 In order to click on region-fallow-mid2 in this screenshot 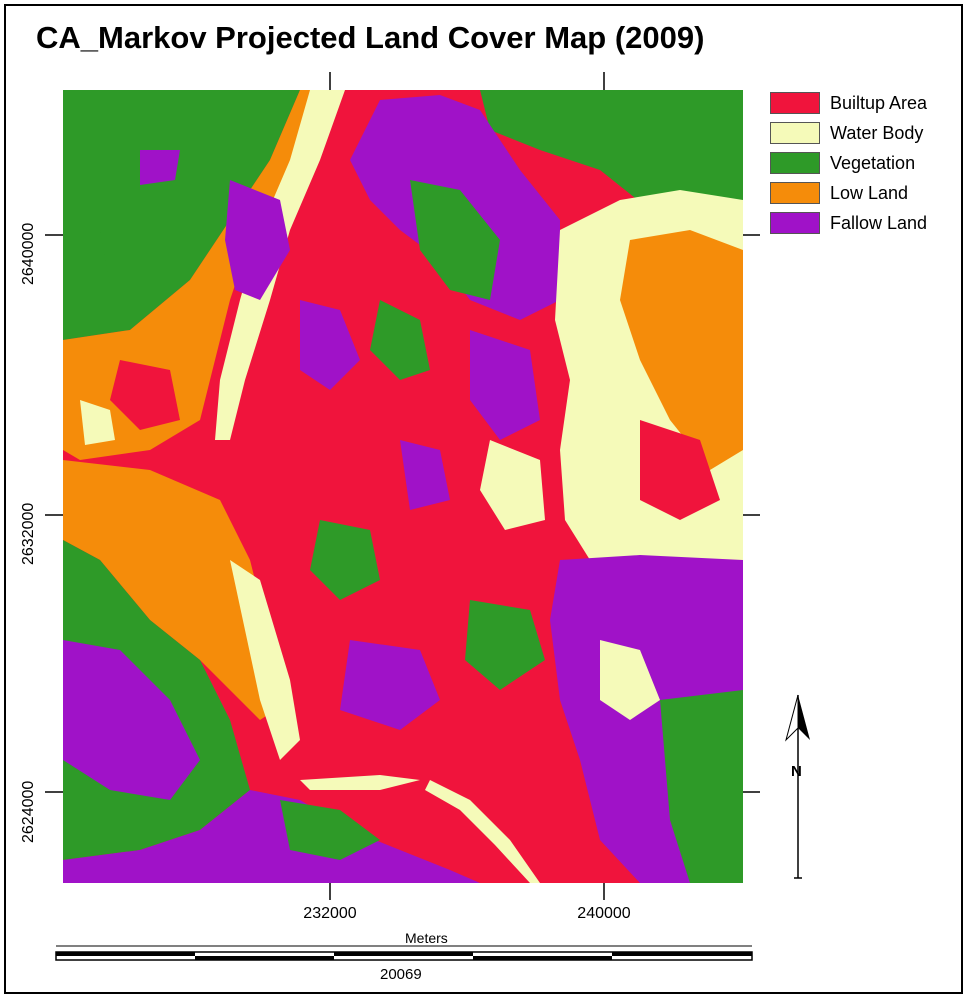, I will do `click(505, 385)`.